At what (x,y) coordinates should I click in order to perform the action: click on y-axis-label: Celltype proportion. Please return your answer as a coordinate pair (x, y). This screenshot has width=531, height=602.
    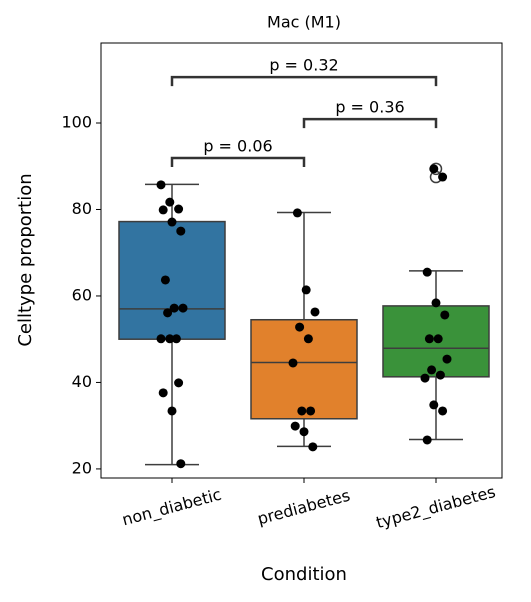
    Looking at the image, I should click on (25, 259).